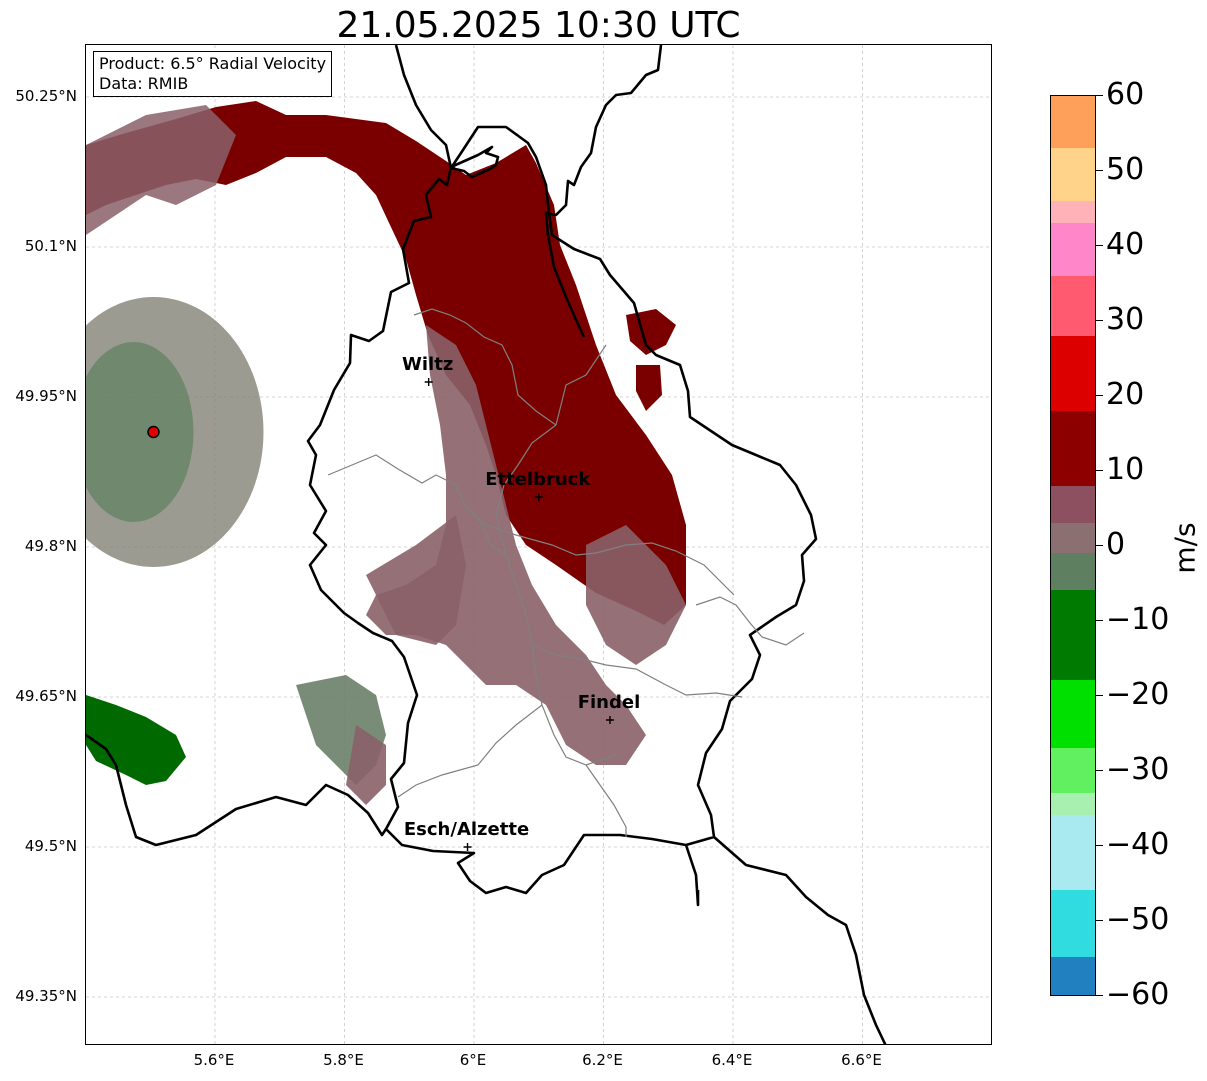 This screenshot has height=1081, width=1207. Describe the element at coordinates (46, 96) in the screenshot. I see `latitude-tick-label: 50.25°N` at that location.